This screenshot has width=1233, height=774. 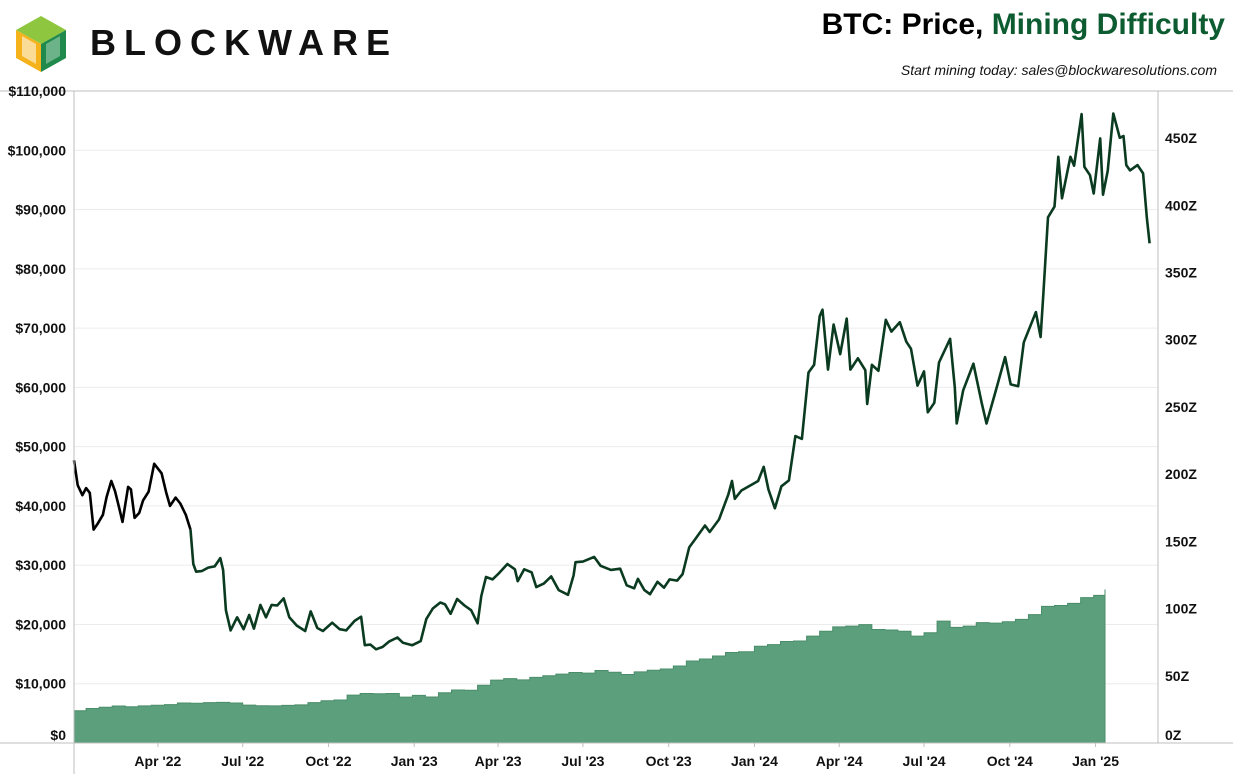 I want to click on left-tick-label: $0, so click(x=58, y=735).